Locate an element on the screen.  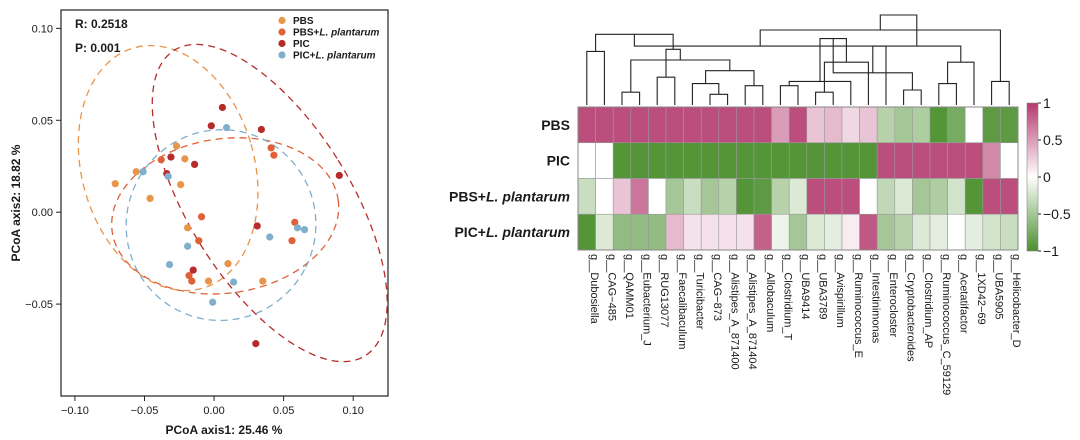
x-axis-ticks: −0.10 −0.05 0.00 0.05 0.10 is located at coordinates (212, 406).